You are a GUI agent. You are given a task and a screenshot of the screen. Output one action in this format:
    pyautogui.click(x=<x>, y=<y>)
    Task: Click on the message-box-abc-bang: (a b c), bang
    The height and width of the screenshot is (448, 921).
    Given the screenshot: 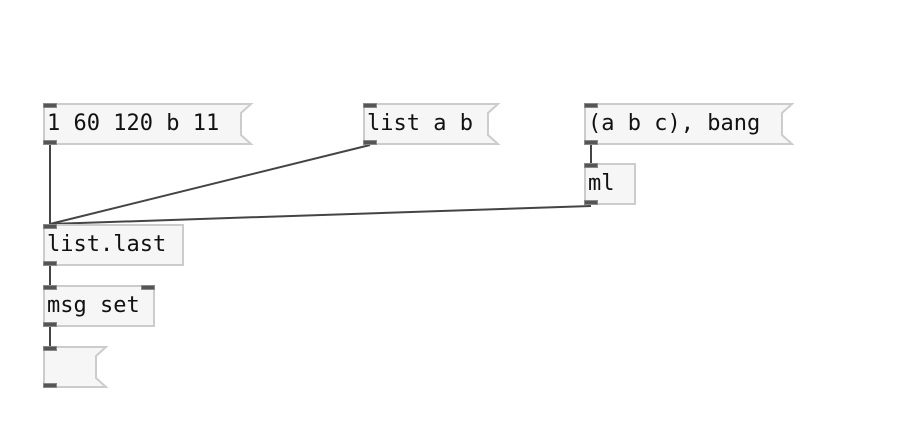 What is the action you would take?
    pyautogui.click(x=689, y=124)
    